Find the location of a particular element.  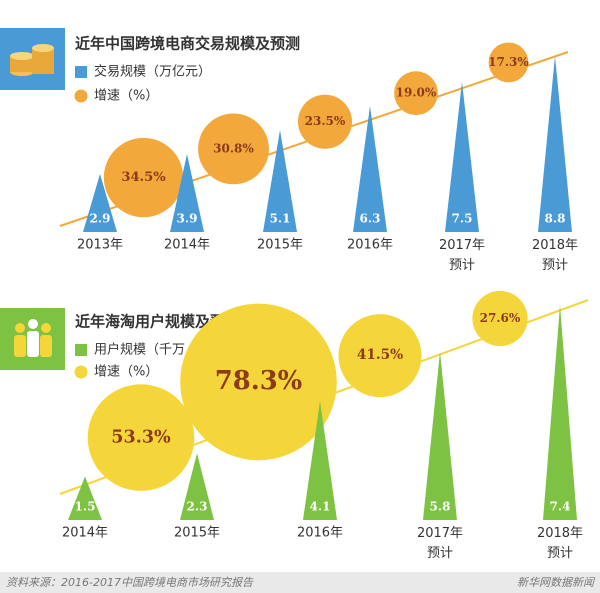

value-label: 3.9 is located at coordinates (187, 219).